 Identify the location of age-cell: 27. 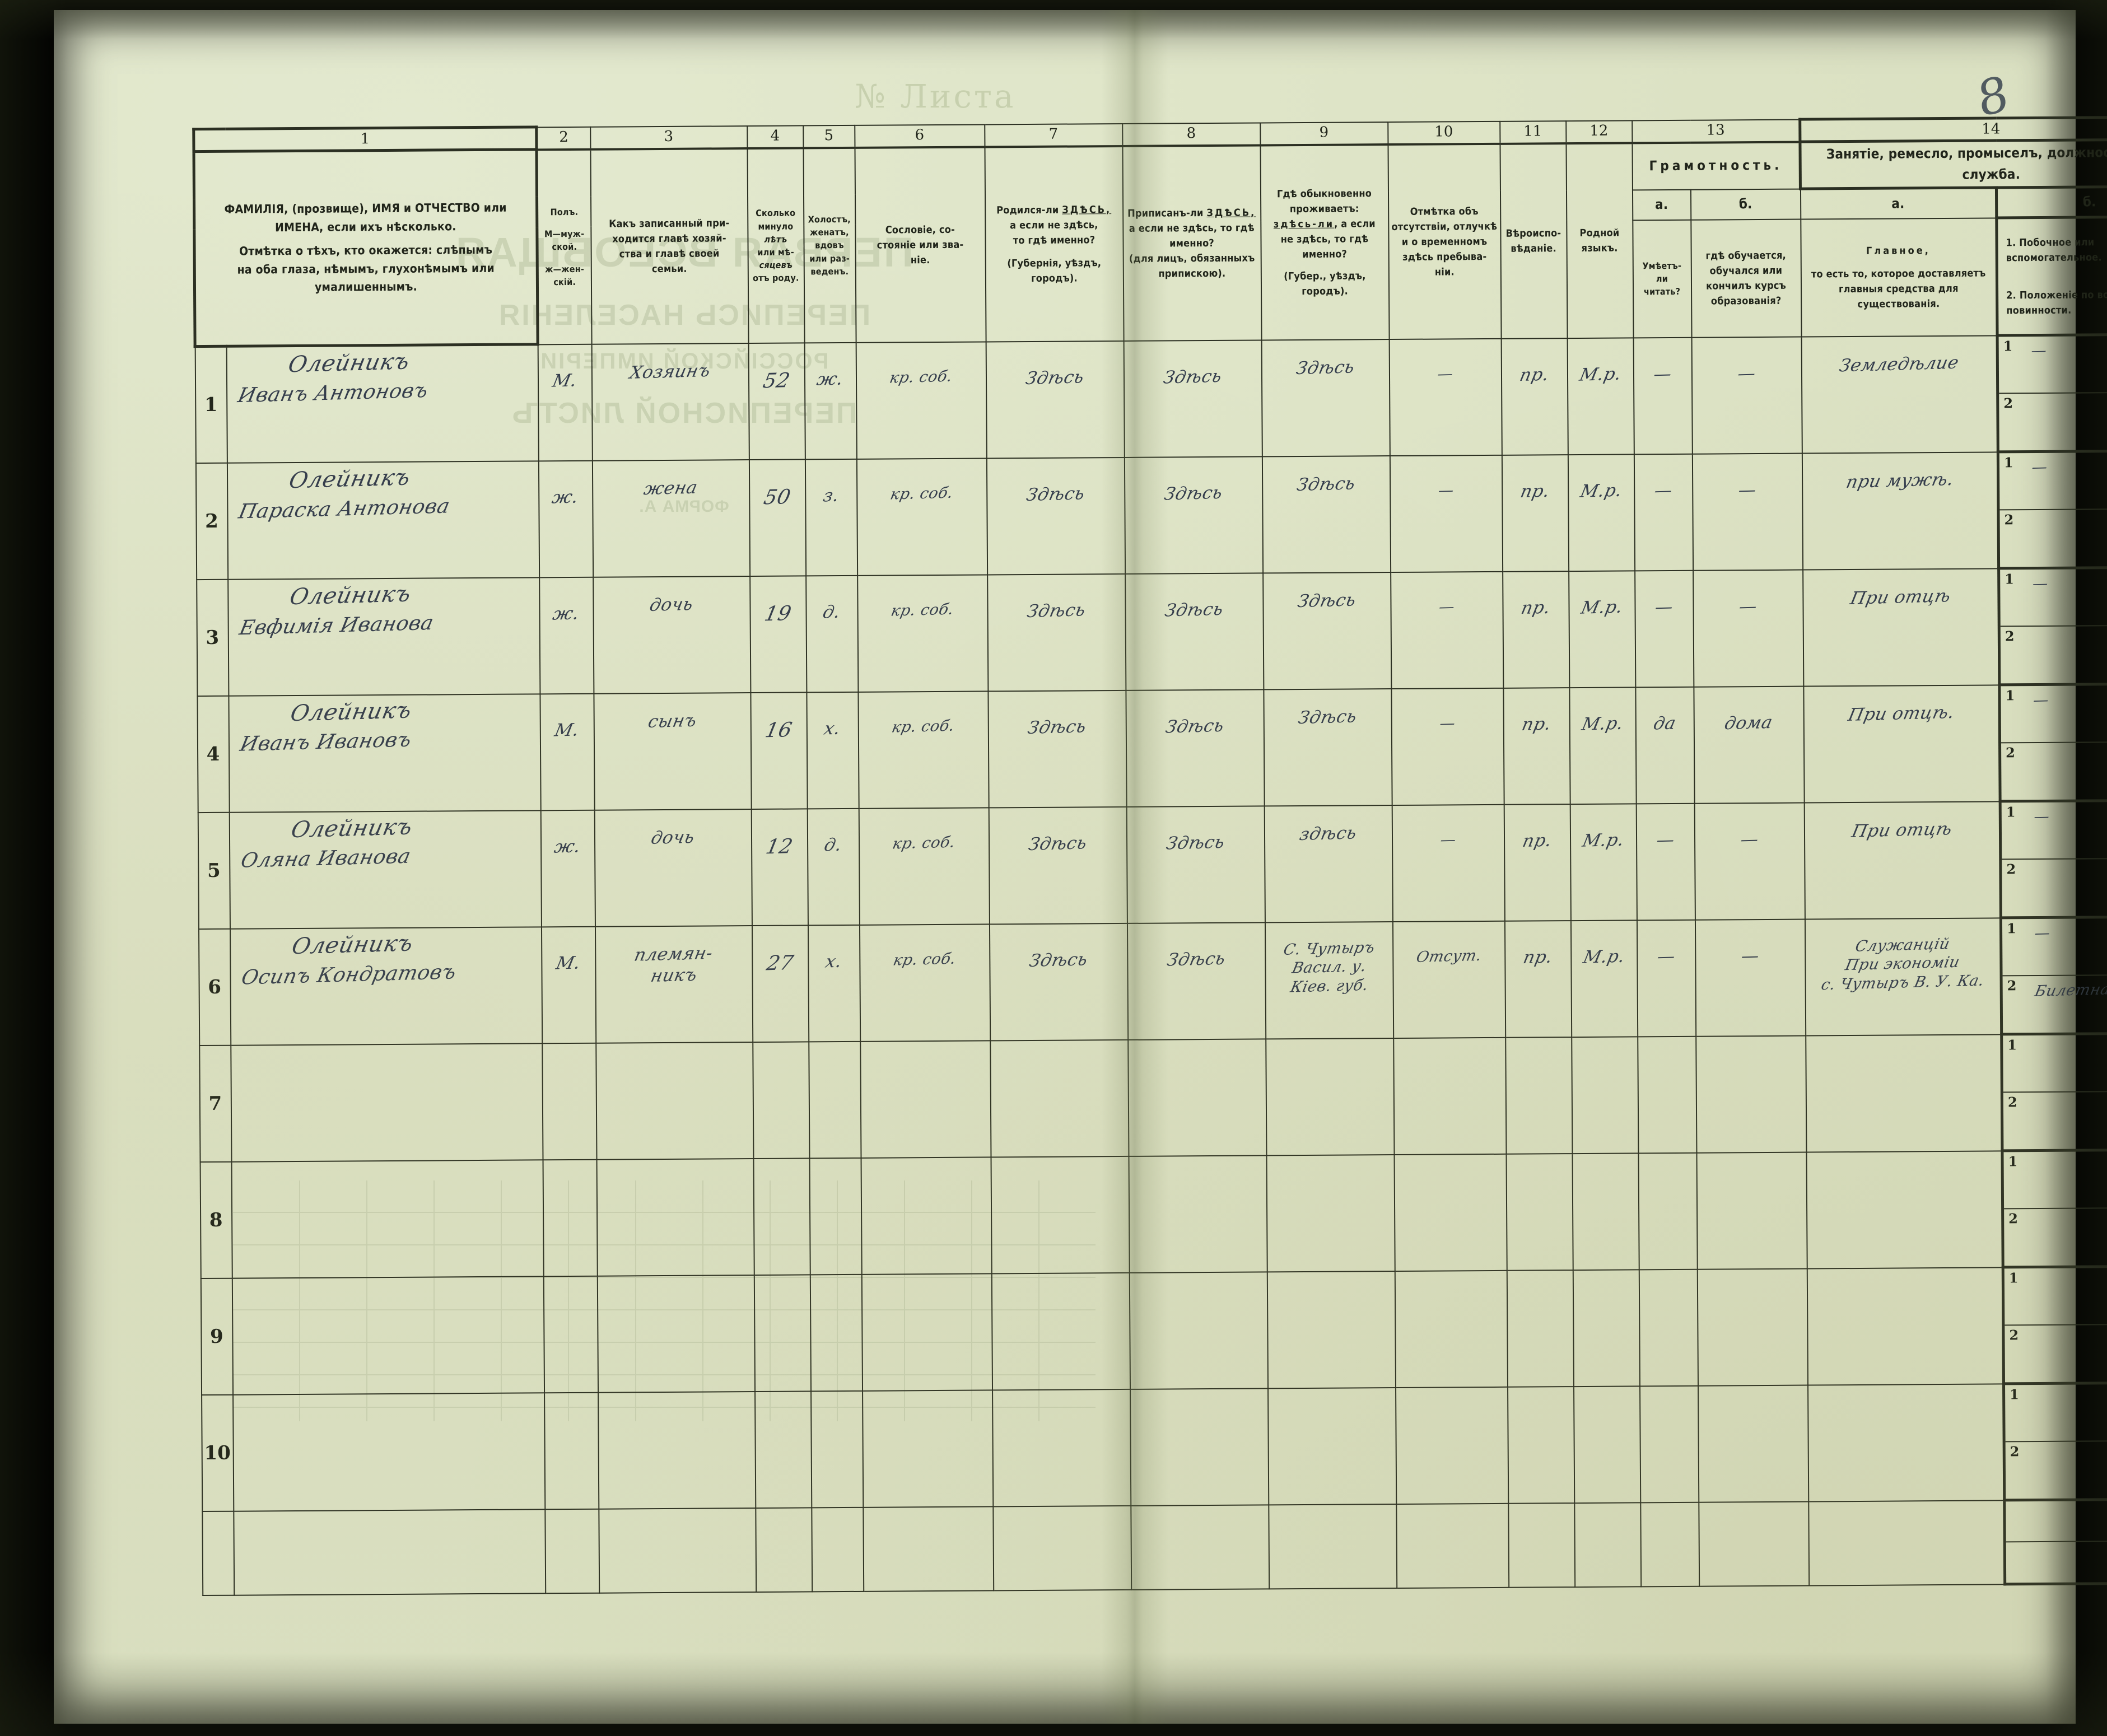
(780, 984).